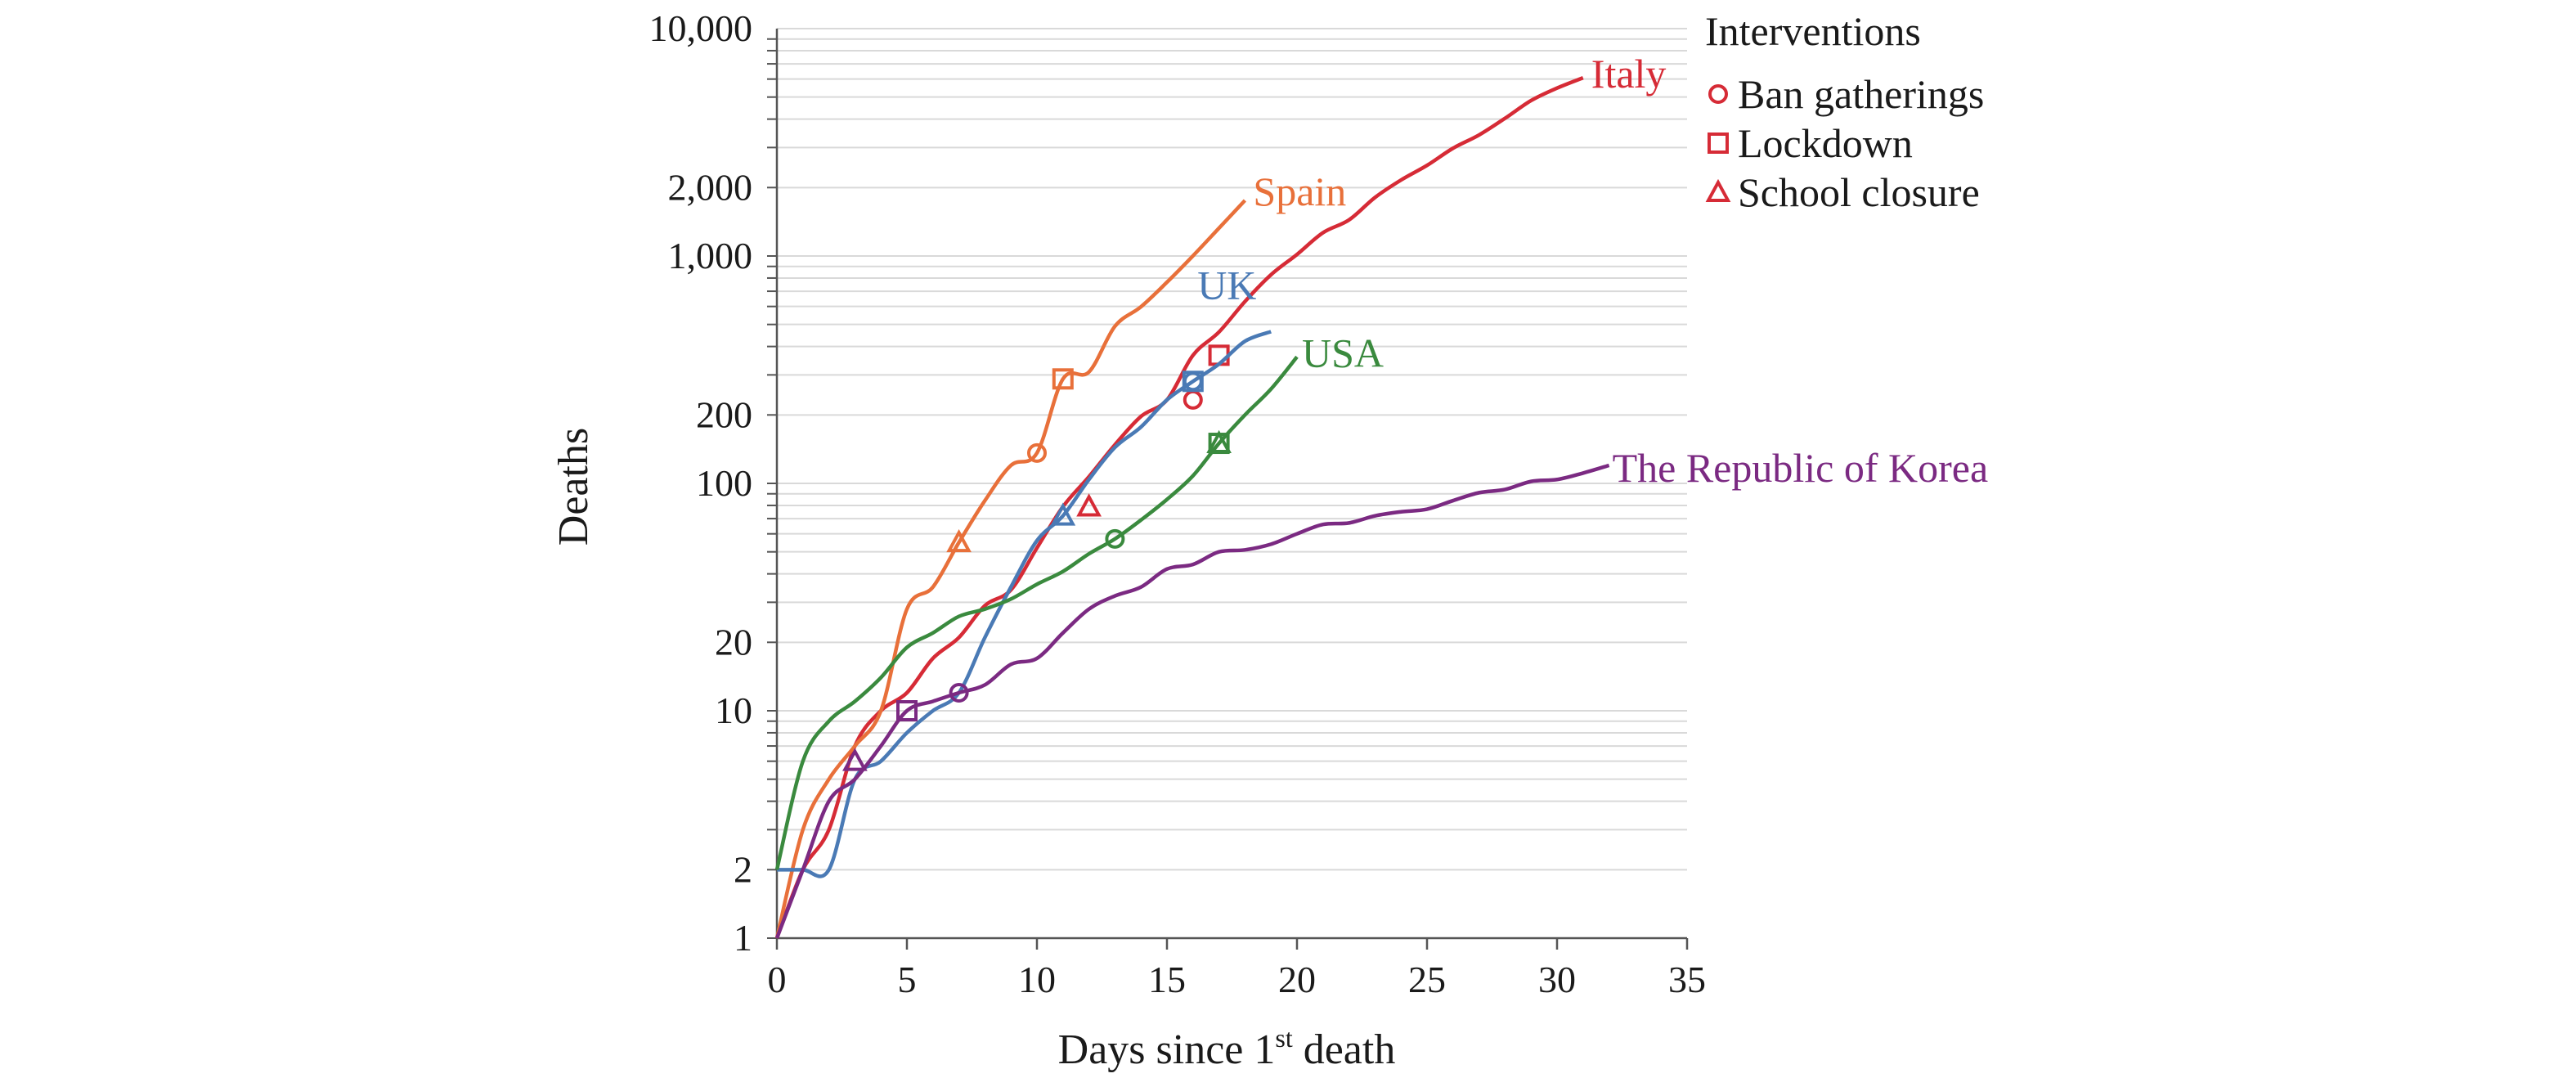 This screenshot has height=1087, width=2576. Describe the element at coordinates (1427, 979) in the screenshot. I see `x-tick-label: 25` at that location.